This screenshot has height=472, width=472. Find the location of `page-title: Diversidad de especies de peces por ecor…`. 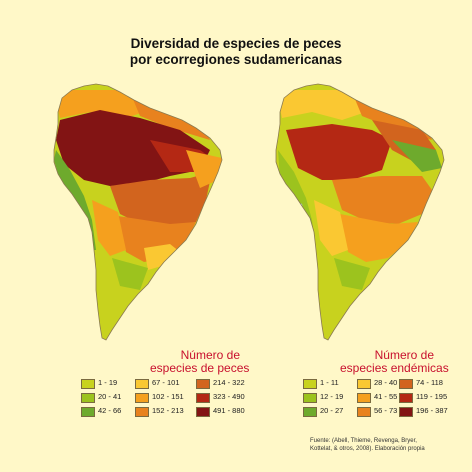

page-title: Diversidad de especies de peces por ecor… is located at coordinates (236, 52).